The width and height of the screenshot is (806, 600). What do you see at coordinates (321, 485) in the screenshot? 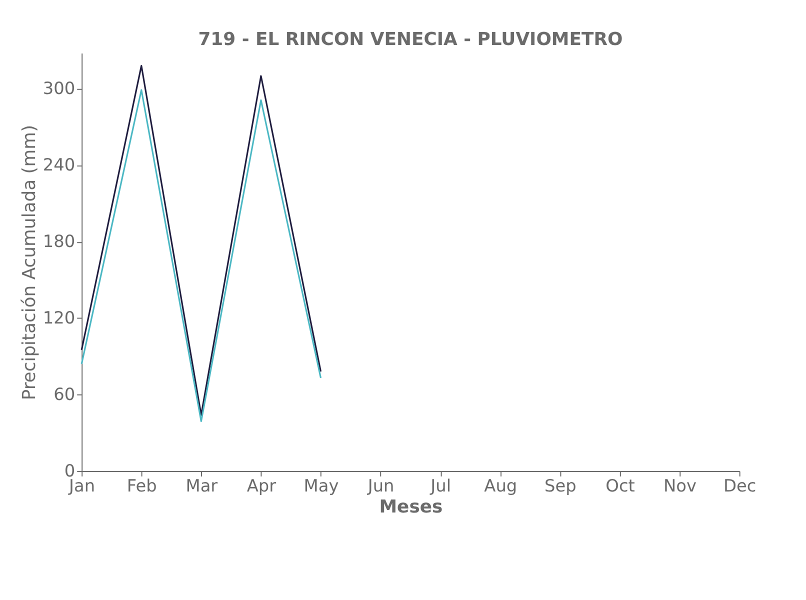
I see `x-tick-label: May` at bounding box center [321, 485].